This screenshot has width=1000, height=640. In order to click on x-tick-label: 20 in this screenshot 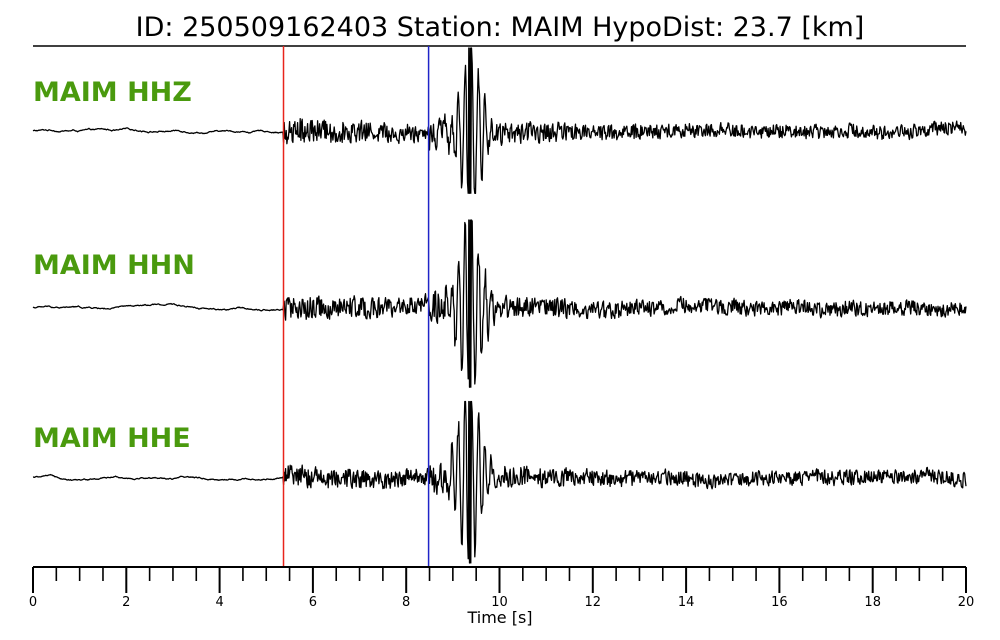, I will do `click(966, 602)`.